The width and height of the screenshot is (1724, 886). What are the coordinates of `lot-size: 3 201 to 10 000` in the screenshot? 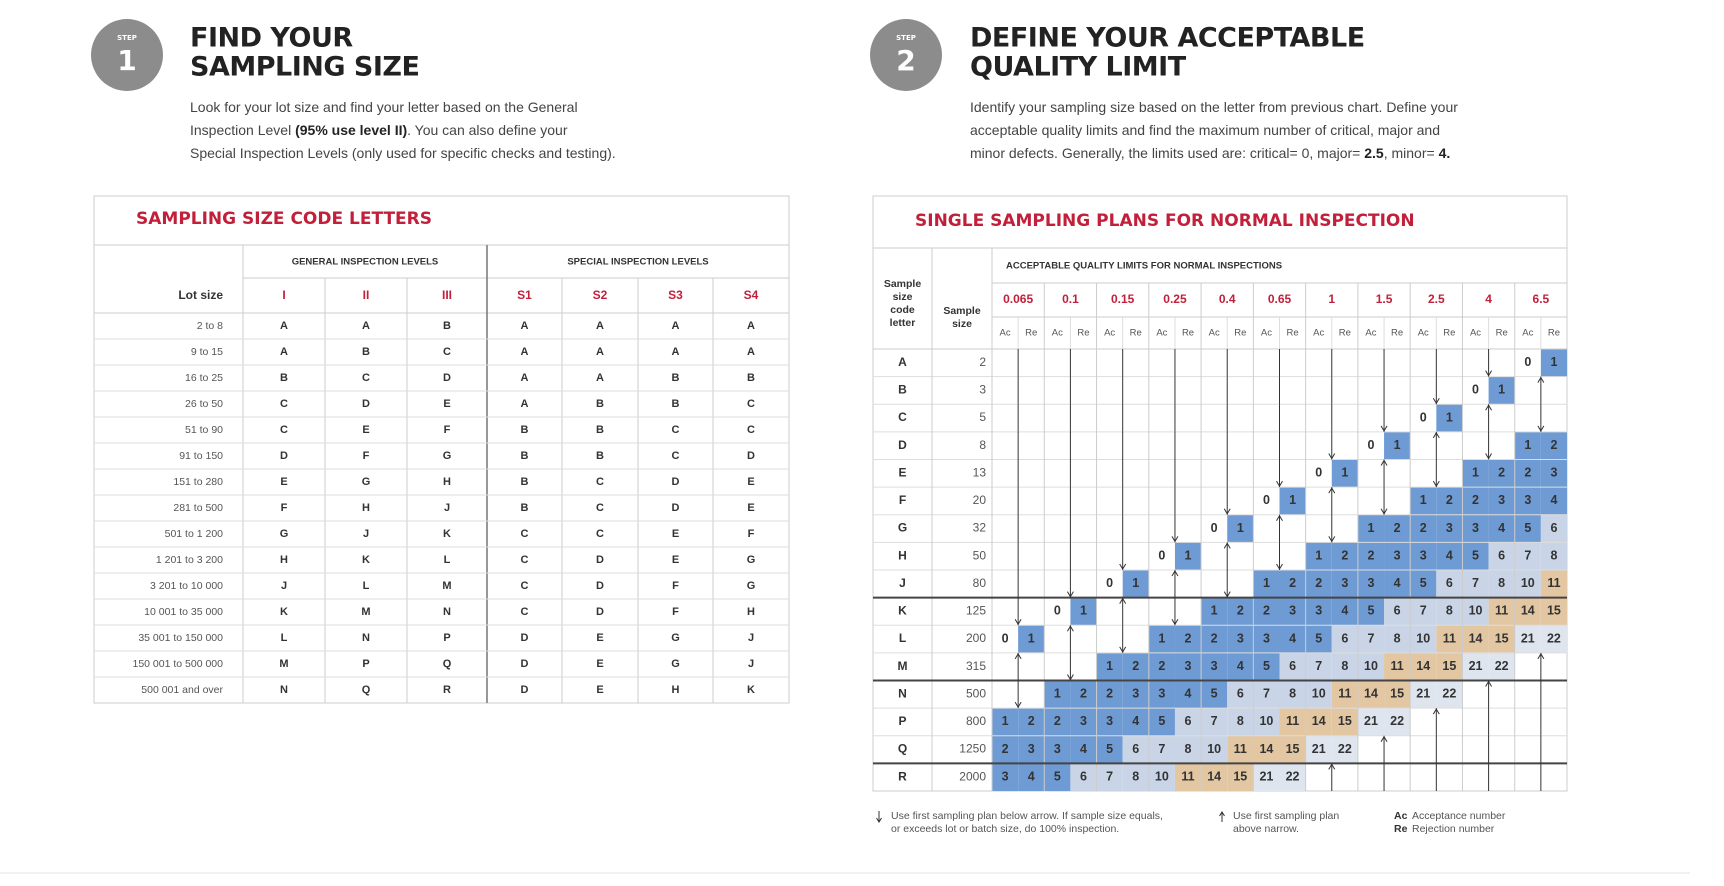 It's located at (186, 586).